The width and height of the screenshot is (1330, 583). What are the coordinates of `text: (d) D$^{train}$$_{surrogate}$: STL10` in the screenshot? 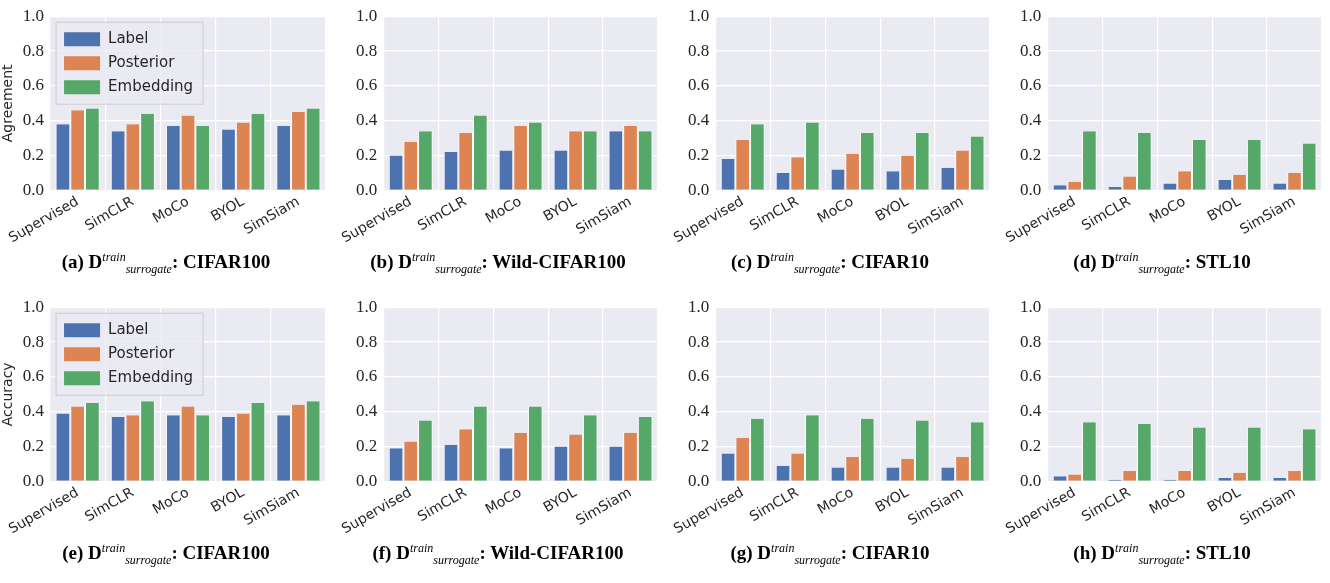 It's located at (1162, 264).